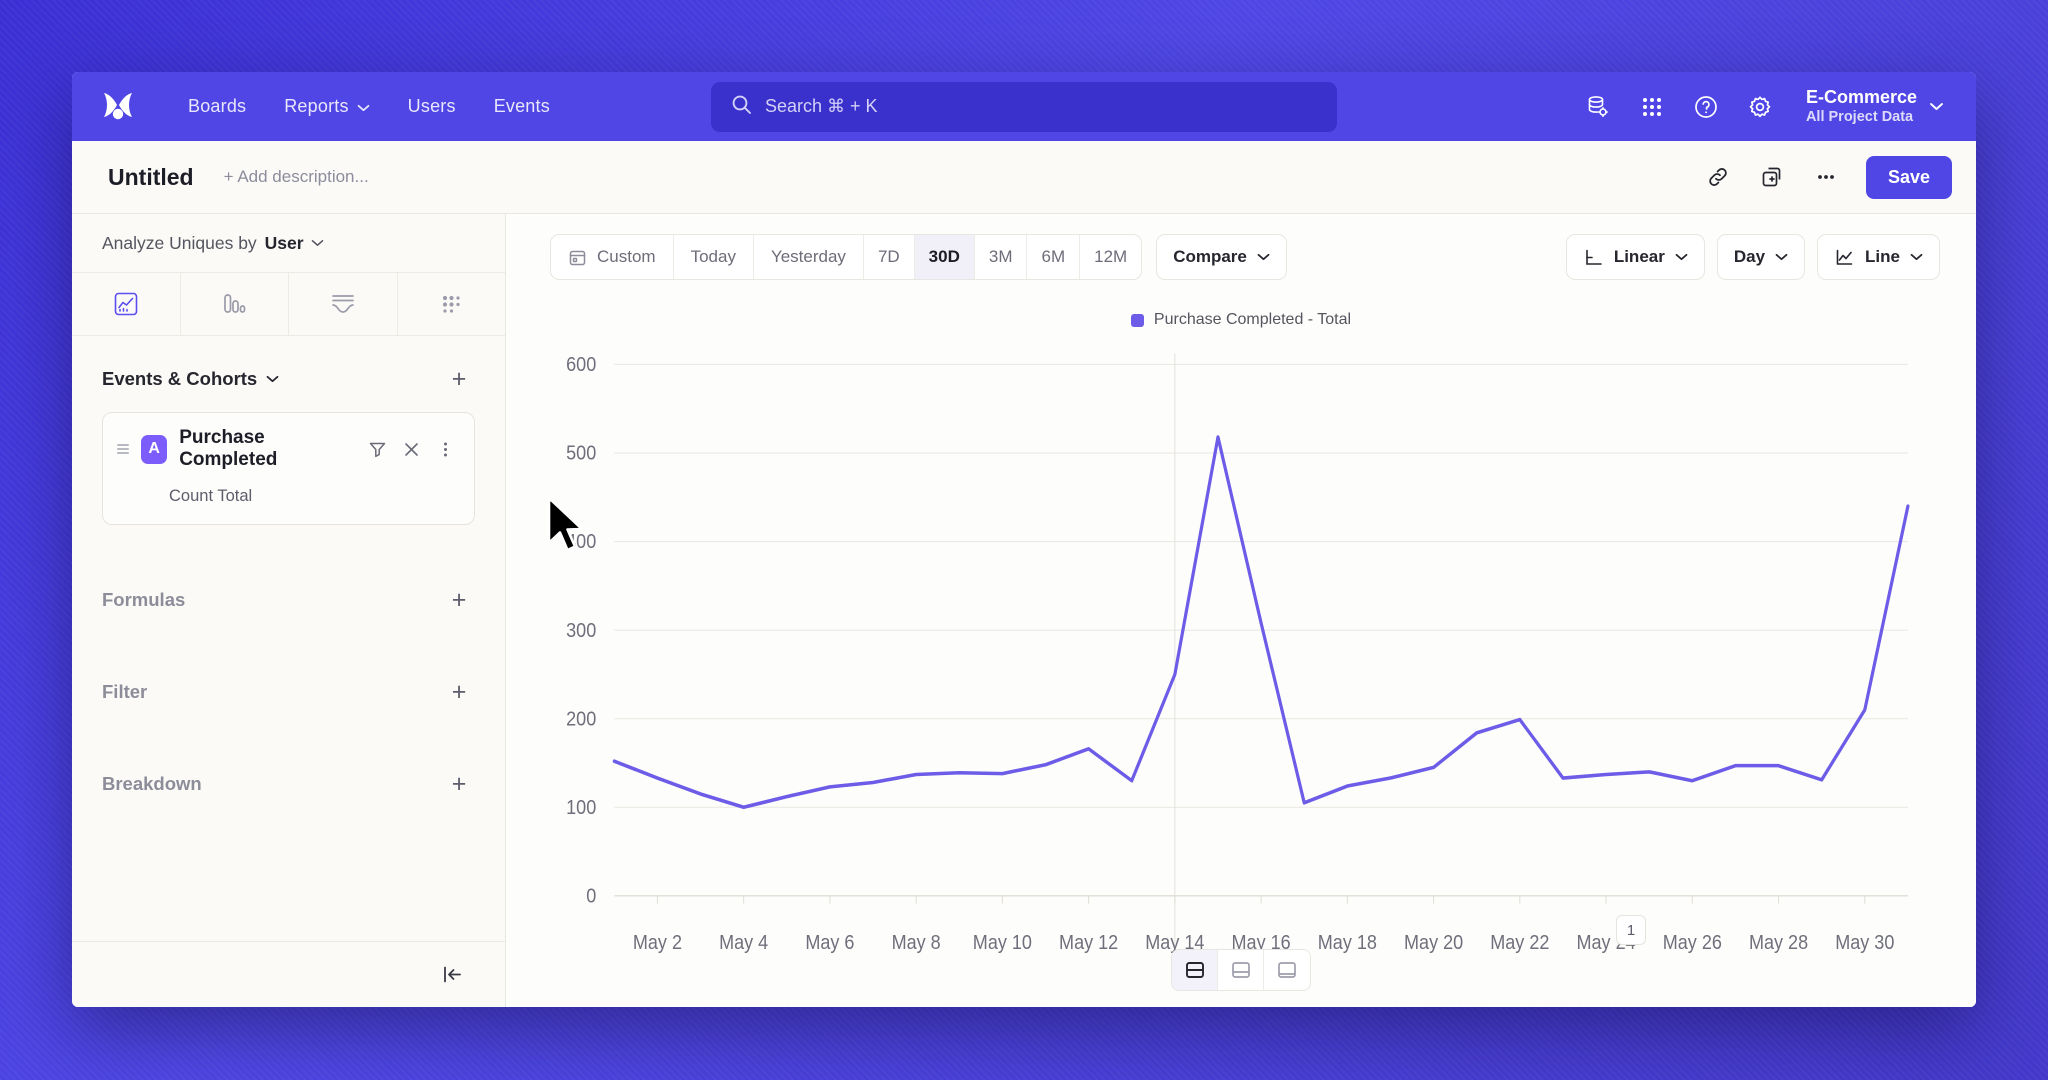 The image size is (2048, 1080). What do you see at coordinates (459, 783) in the screenshot?
I see `add-breakdown-button: +` at bounding box center [459, 783].